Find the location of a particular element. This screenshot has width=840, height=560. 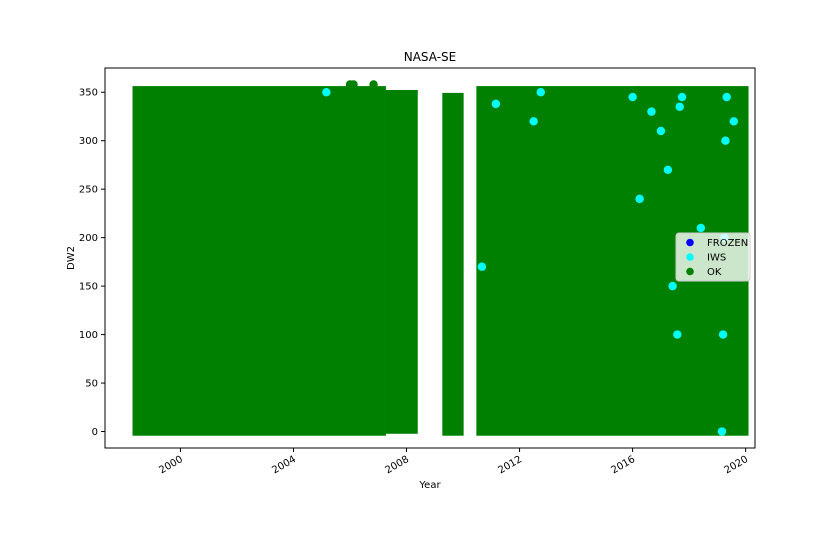

legend: FROZEN IWS OK is located at coordinates (713, 257).